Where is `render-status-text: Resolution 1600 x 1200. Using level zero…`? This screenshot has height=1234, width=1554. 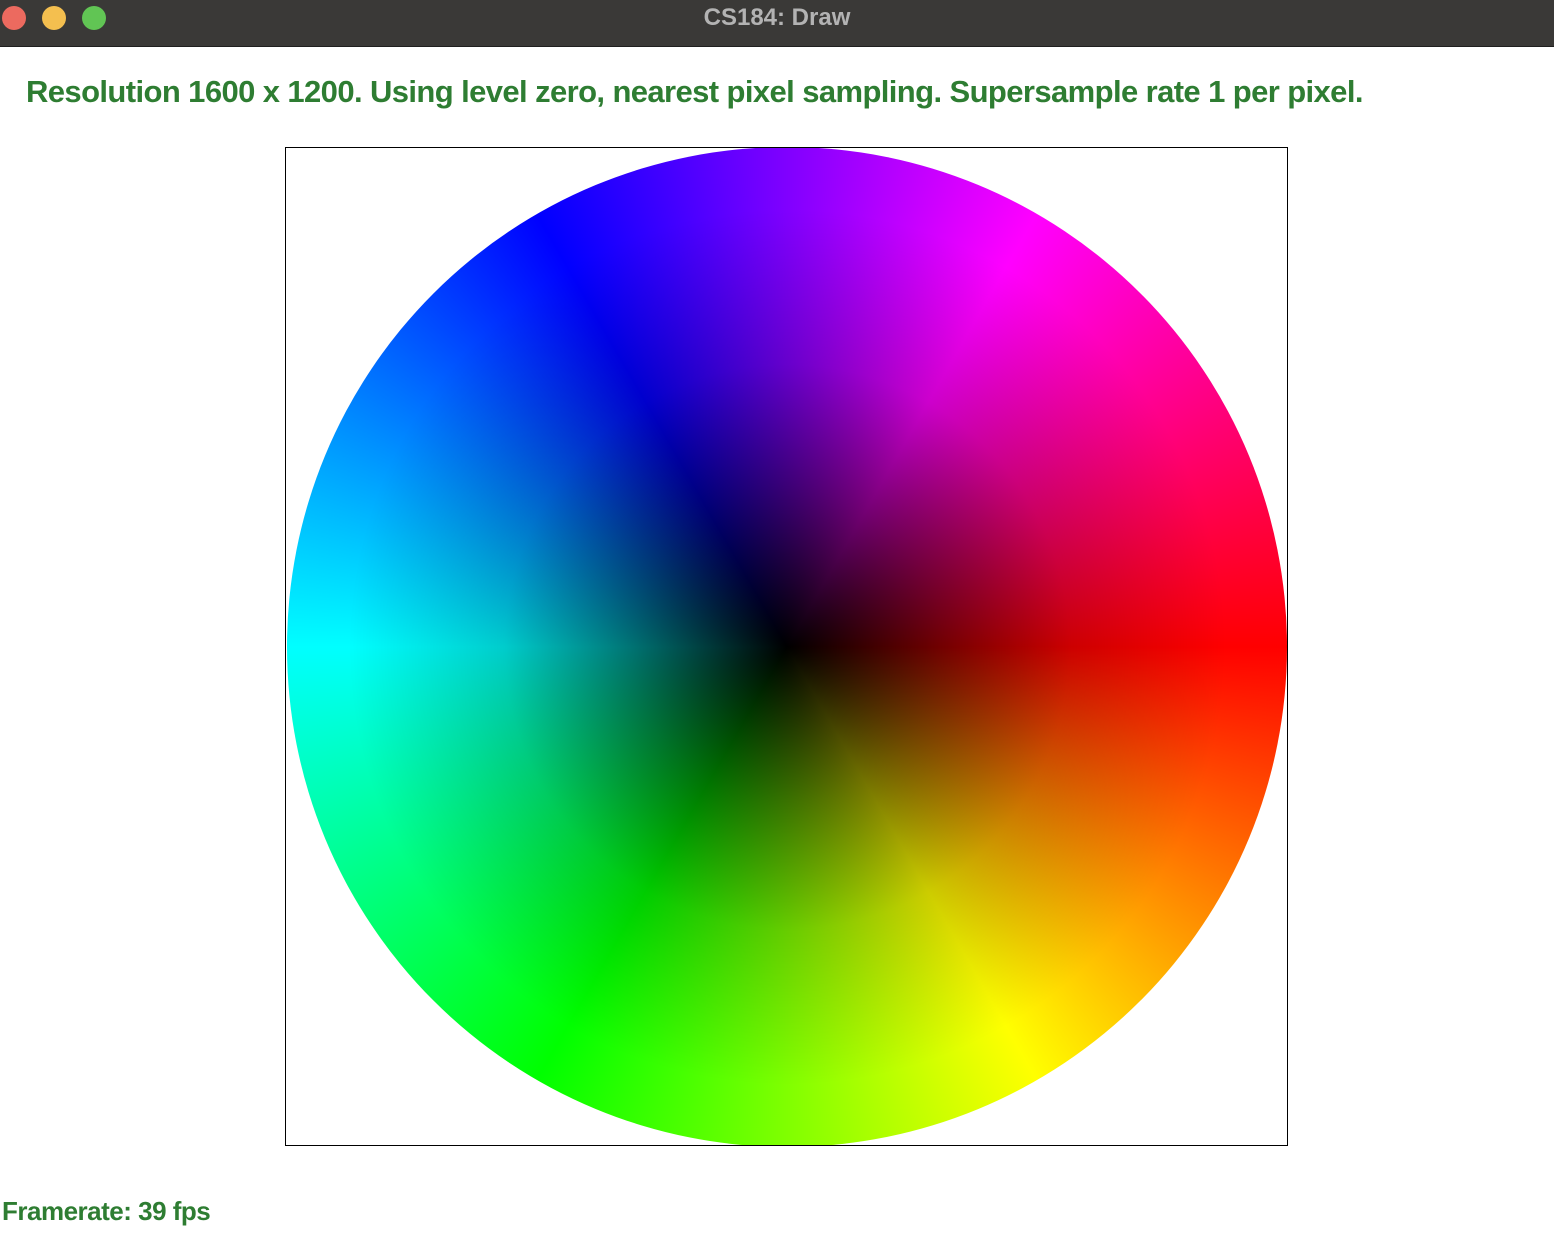
render-status-text: Resolution 1600 x 1200. Using level zero… is located at coordinates (694, 91).